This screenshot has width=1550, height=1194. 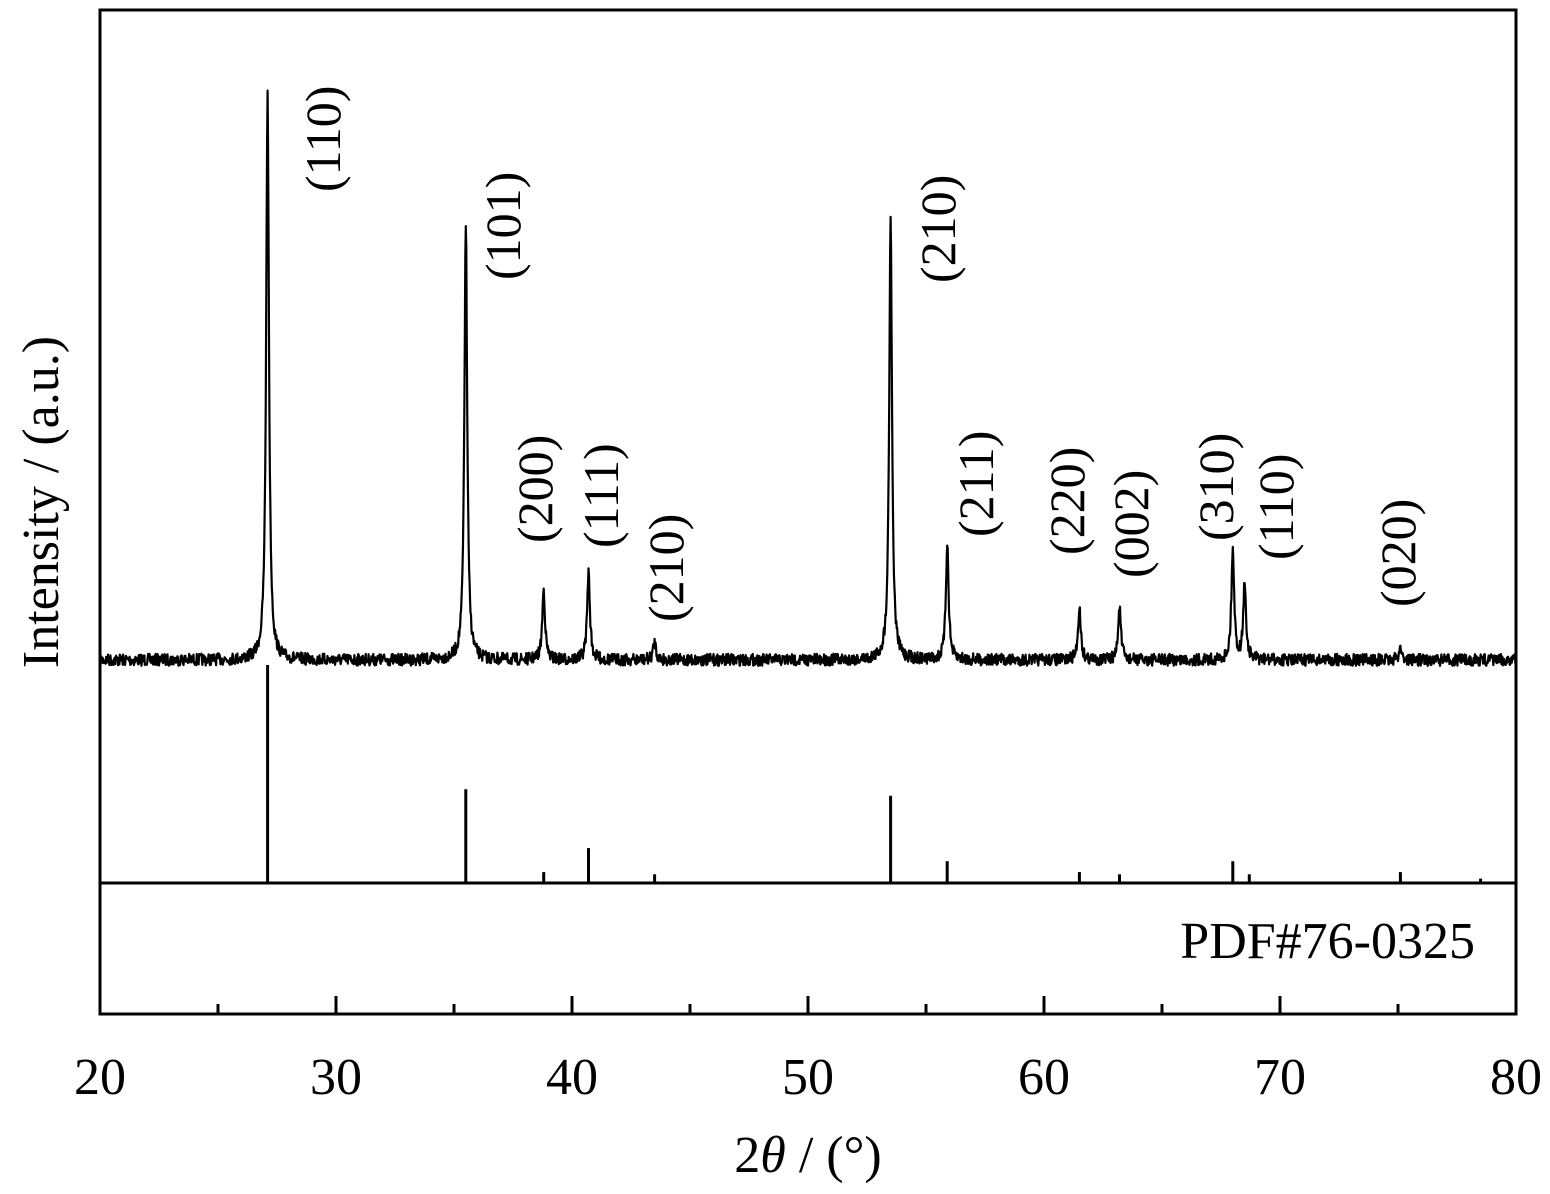 I want to click on peak-label-9: (310), so click(x=1216, y=487).